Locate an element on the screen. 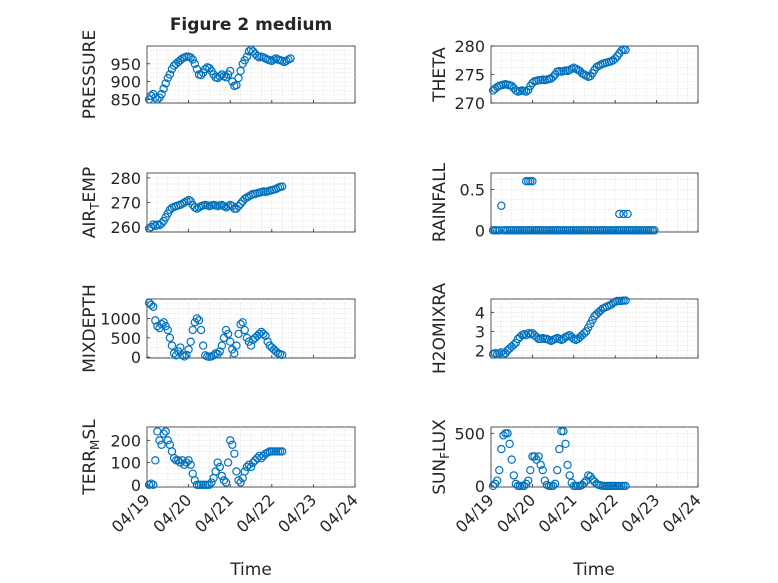  y-tick-label: 900 is located at coordinates (125, 82).